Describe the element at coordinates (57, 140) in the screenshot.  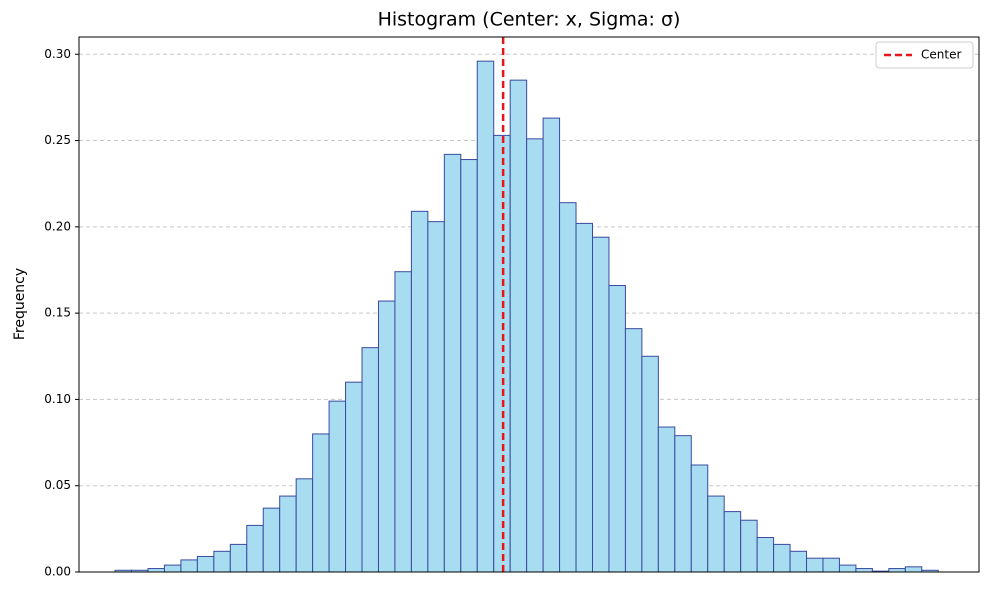
I see `y-tick-label: 0.25` at that location.